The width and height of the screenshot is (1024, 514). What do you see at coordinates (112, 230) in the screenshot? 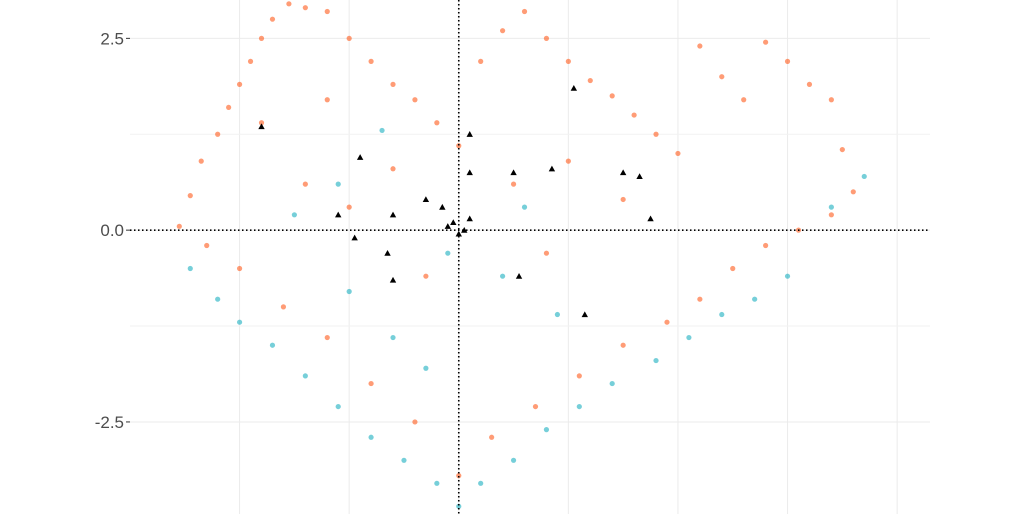
I see `y-tick-label: 0.0` at bounding box center [112, 230].